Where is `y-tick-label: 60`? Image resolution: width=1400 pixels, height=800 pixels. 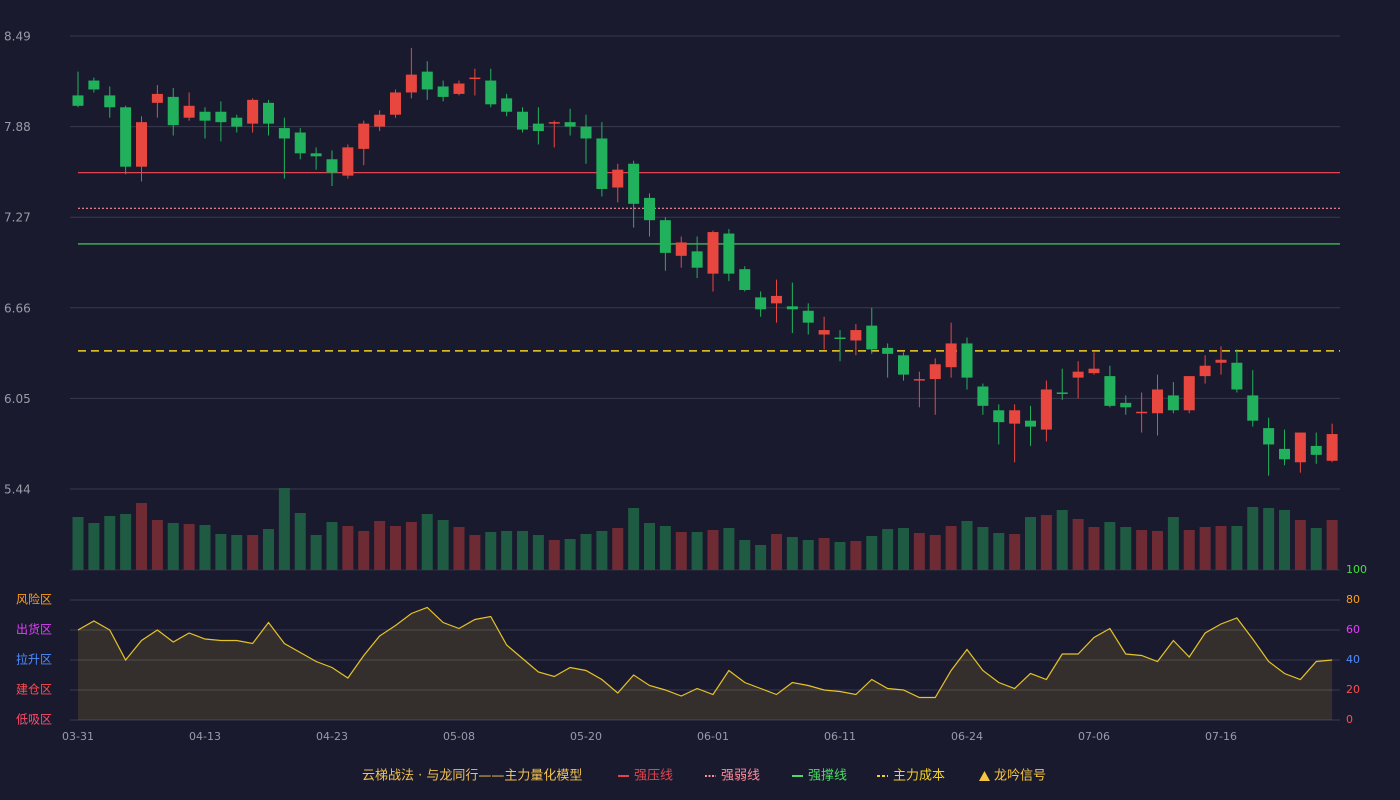 y-tick-label: 60 is located at coordinates (1353, 629).